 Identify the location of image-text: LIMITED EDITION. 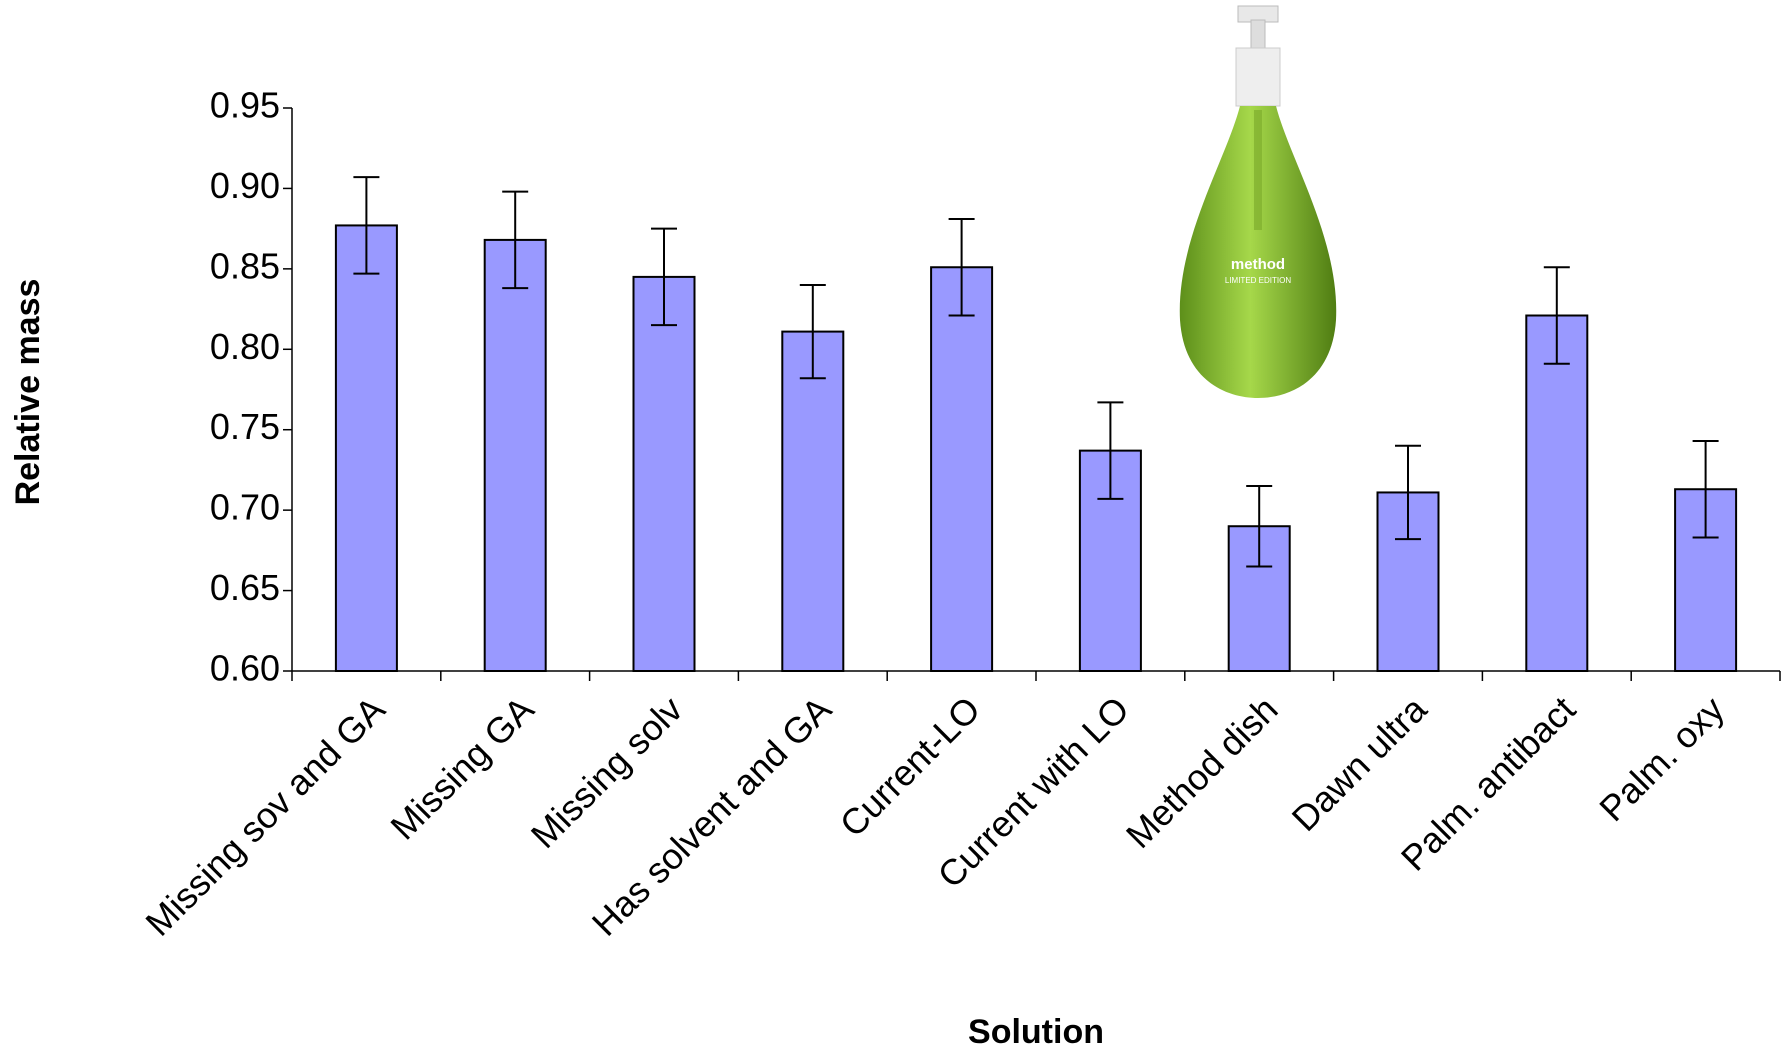
(1258, 280).